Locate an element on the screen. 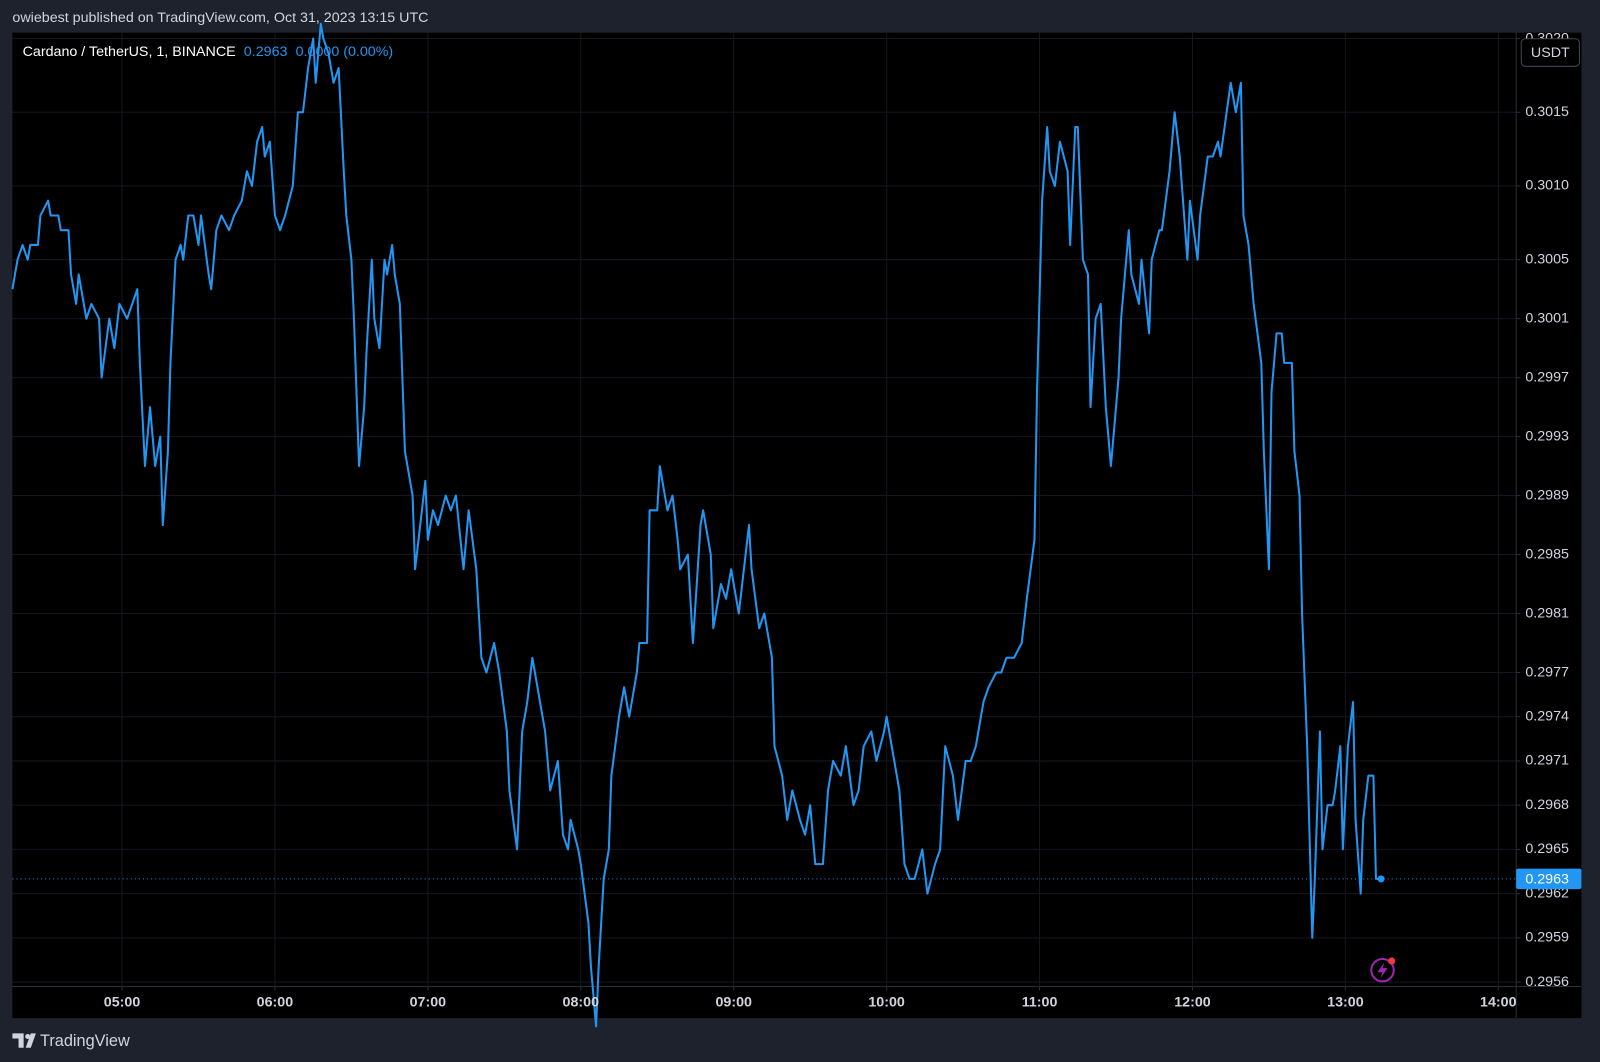  currency: USDT is located at coordinates (1550, 53).